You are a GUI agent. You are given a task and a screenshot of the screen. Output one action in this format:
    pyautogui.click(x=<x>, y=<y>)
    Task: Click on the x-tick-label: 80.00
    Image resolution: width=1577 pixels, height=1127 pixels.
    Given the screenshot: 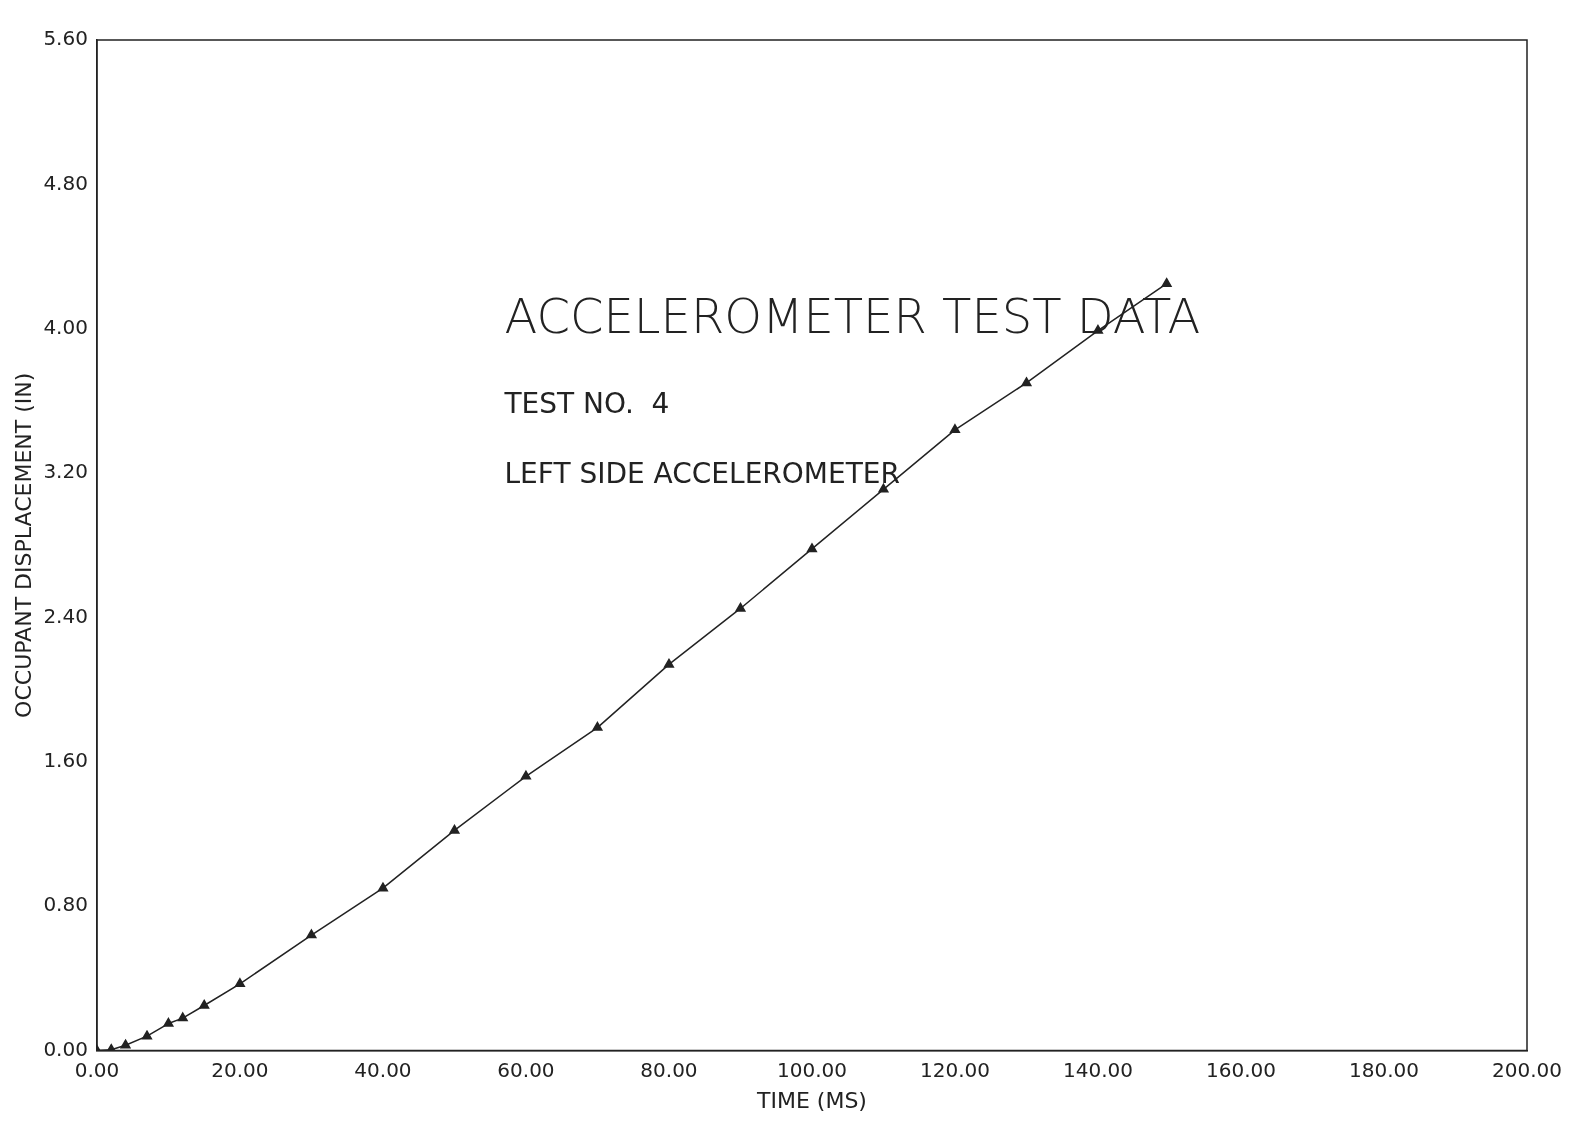 What is the action you would take?
    pyautogui.click(x=669, y=1069)
    